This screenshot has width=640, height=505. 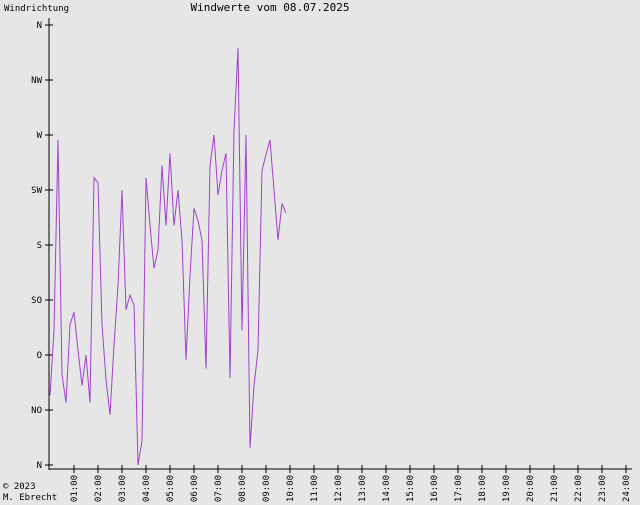 I want to click on x-tick-label: 05:00, so click(x=171, y=488).